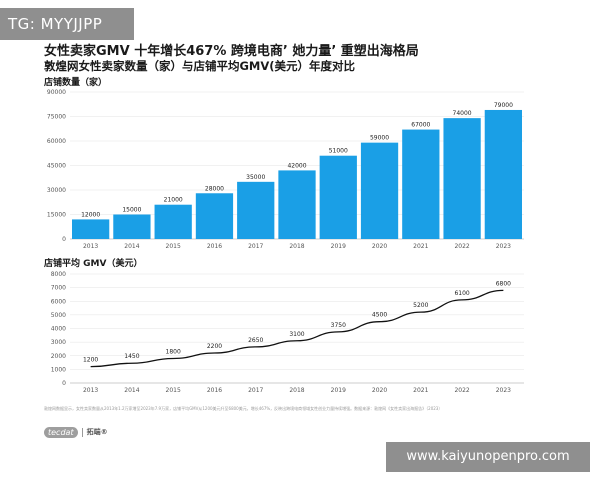 The height and width of the screenshot is (480, 600). I want to click on bar-ytick-label: 15000, so click(56, 215).